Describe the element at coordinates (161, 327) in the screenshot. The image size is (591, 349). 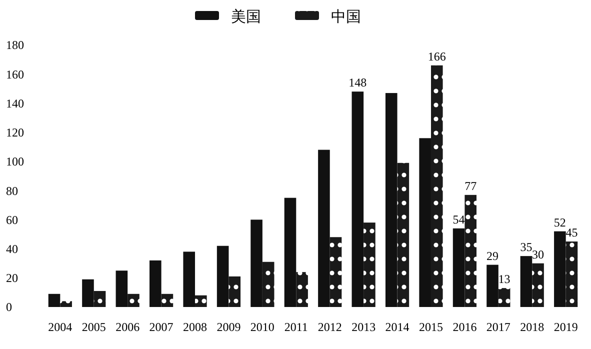
I see `x-tick-label: 2007` at that location.